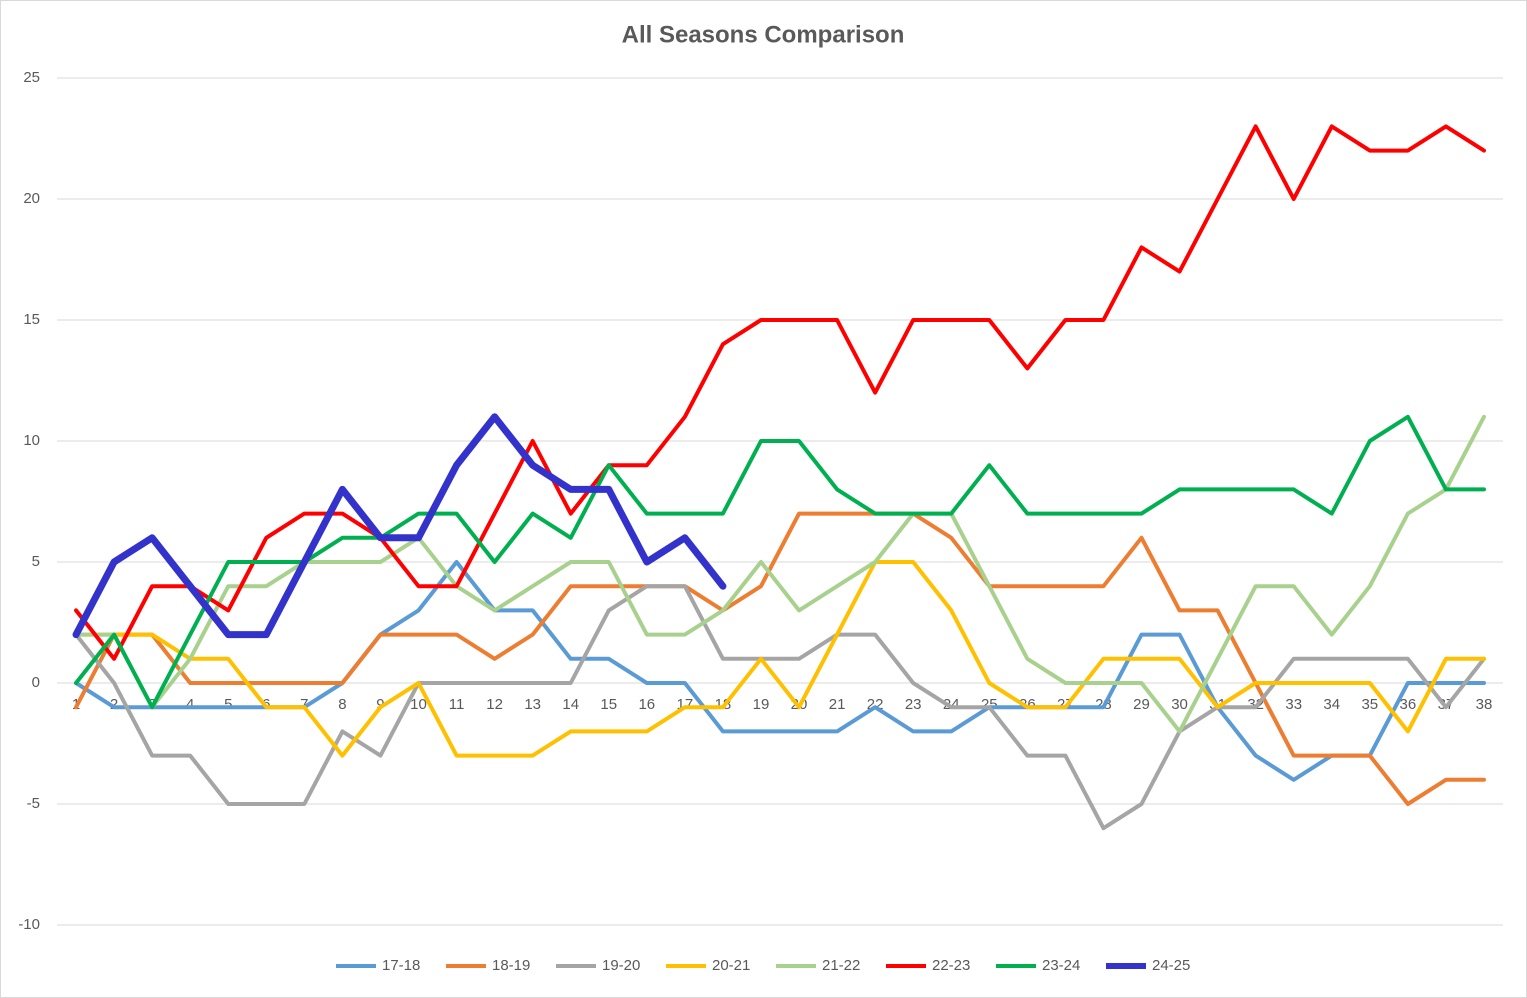 Image resolution: width=1527 pixels, height=998 pixels. Describe the element at coordinates (646, 704) in the screenshot. I see `x-tick-label: 16` at that location.